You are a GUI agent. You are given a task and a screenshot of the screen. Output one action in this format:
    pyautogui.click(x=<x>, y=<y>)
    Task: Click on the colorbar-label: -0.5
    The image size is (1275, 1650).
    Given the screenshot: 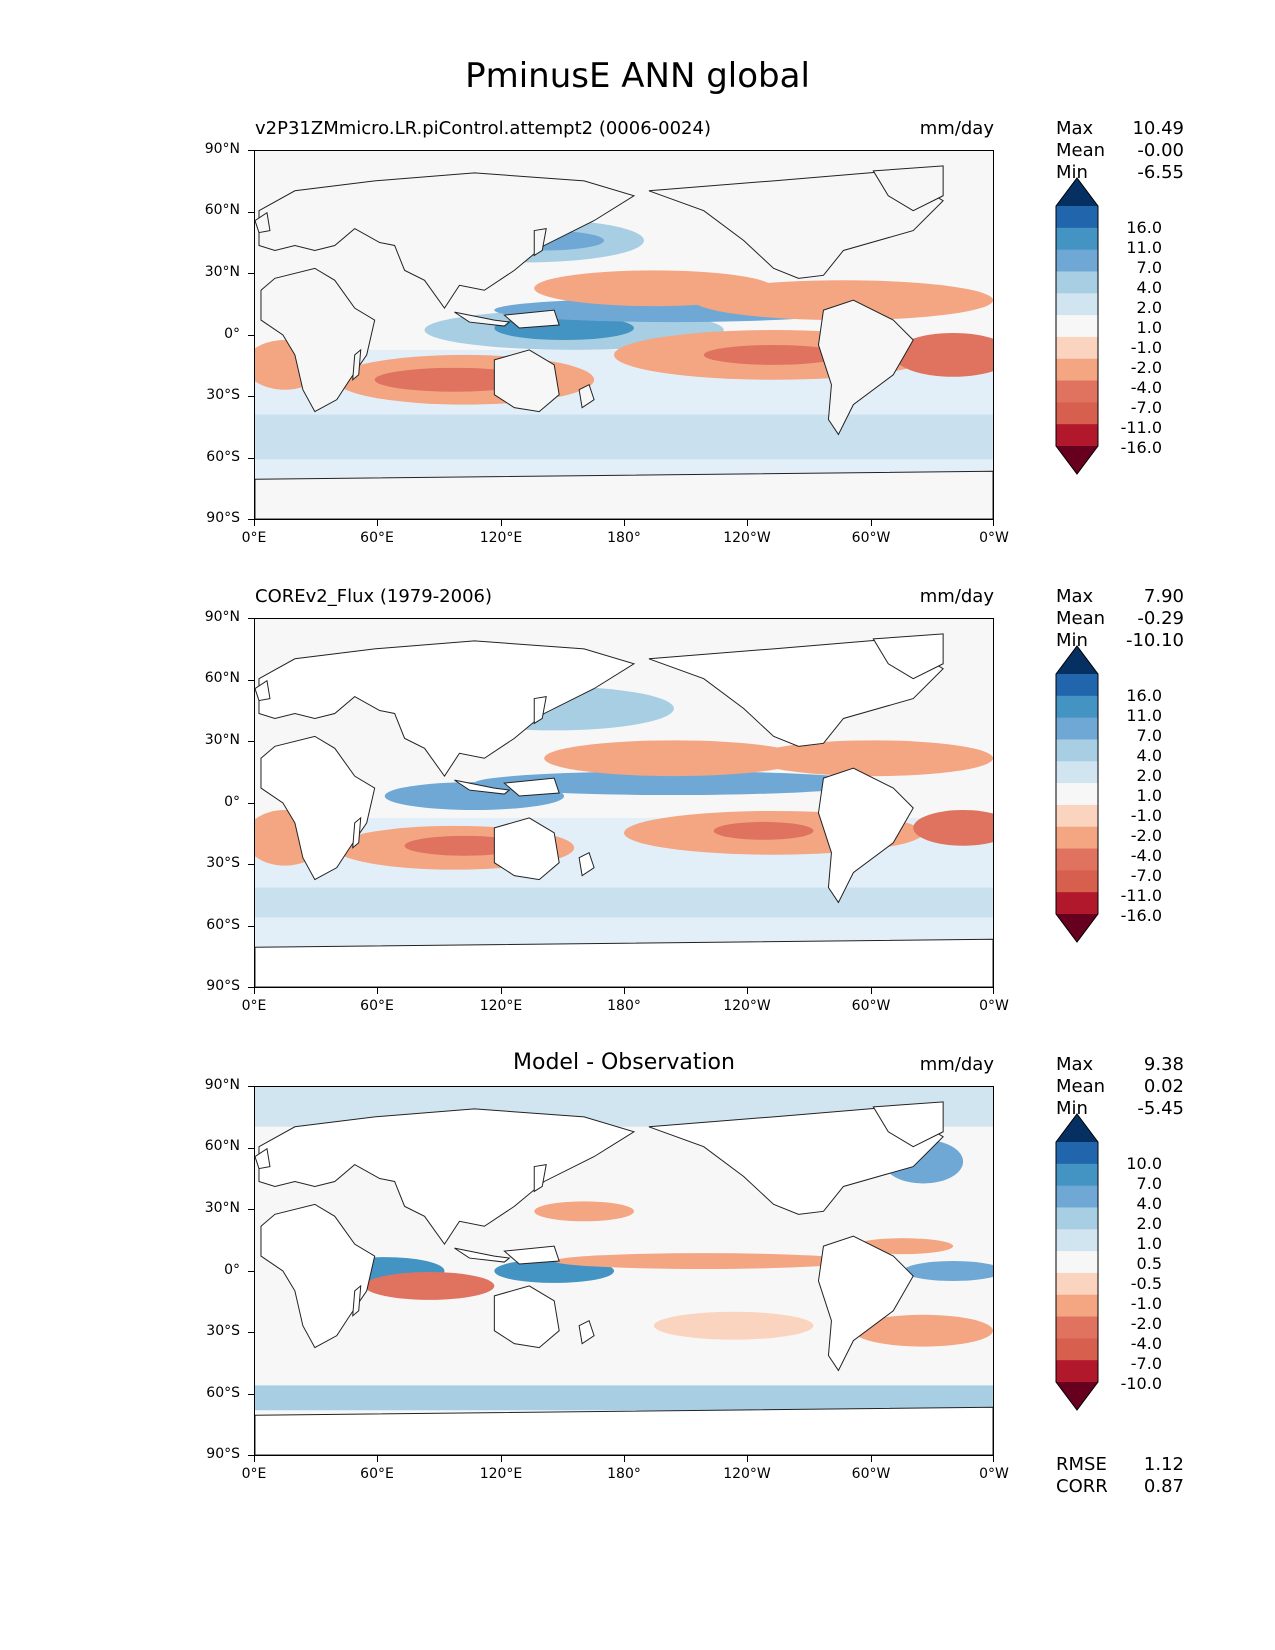 What is the action you would take?
    pyautogui.click(x=1146, y=1283)
    